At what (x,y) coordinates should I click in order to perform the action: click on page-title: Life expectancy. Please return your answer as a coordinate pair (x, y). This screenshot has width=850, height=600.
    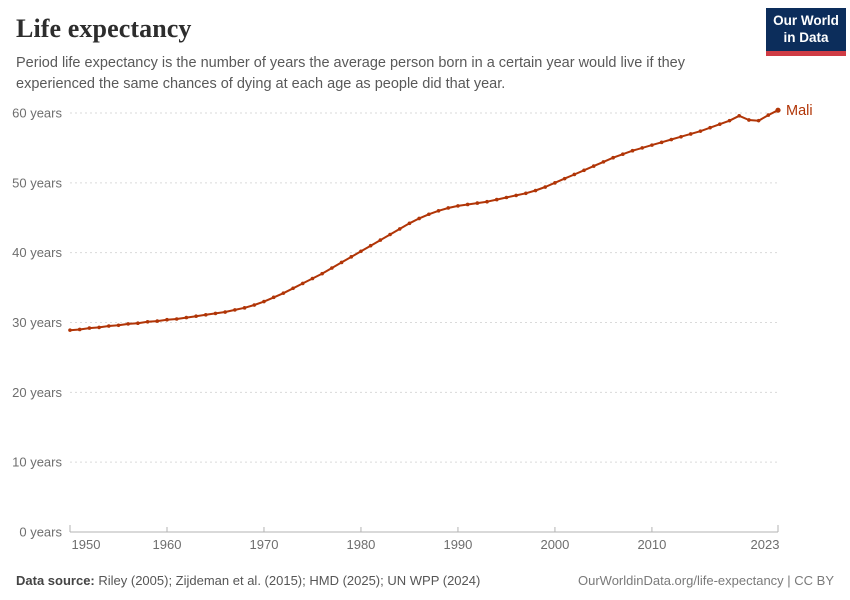
    Looking at the image, I should click on (104, 28).